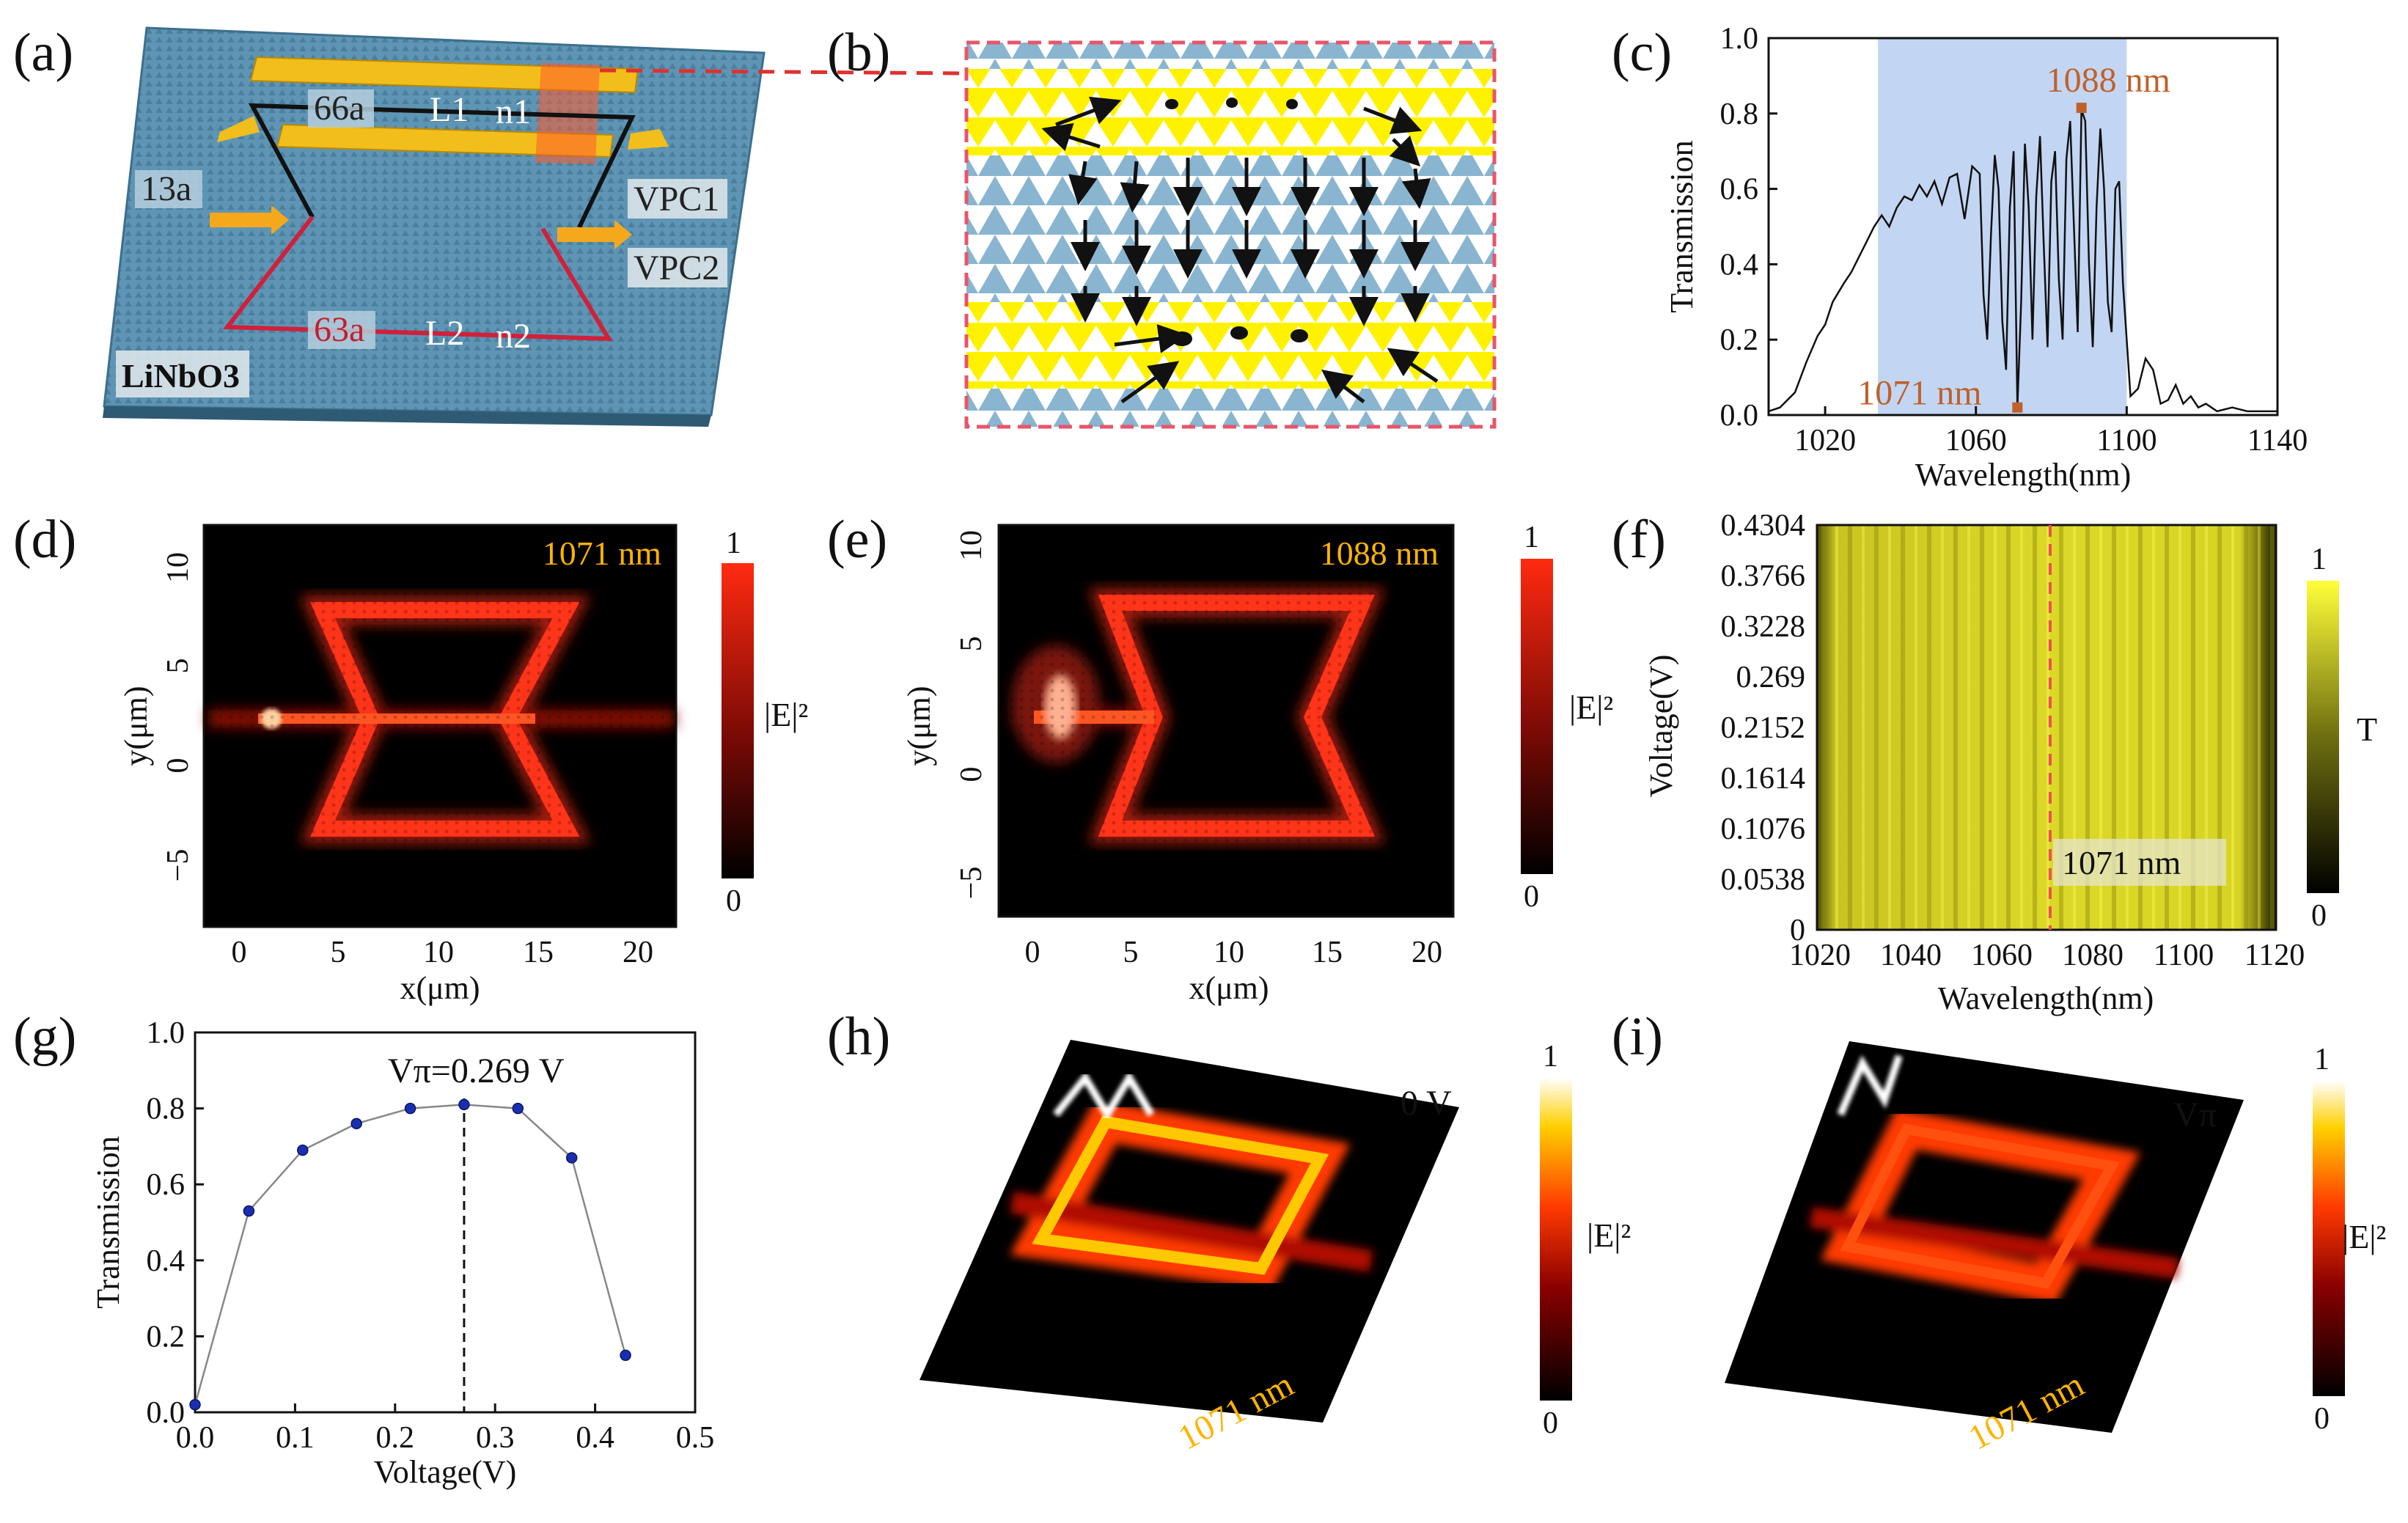 The height and width of the screenshot is (1523, 2408). Describe the element at coordinates (1764, 880) in the screenshot. I see `svg-text: 0.0538` at that location.